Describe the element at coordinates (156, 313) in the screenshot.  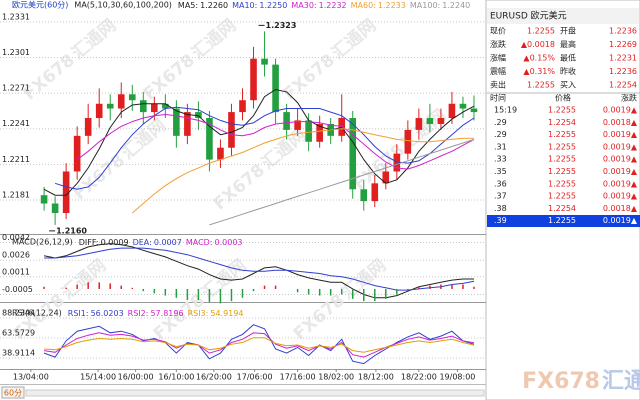
I see `legend-entry: RSI2: 57.8196` at that location.